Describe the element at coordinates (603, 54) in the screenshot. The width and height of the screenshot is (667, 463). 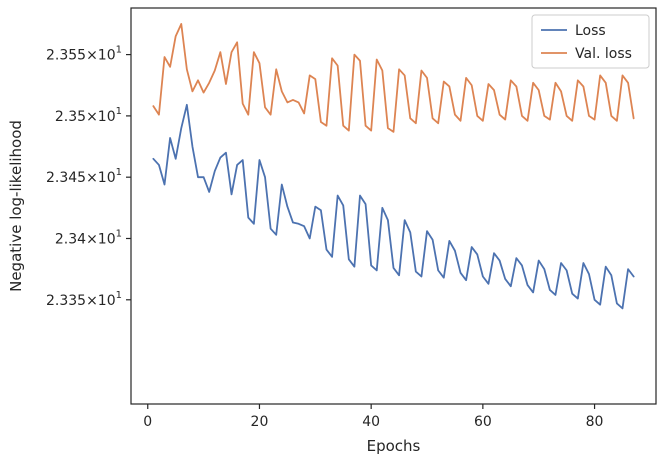
I see `legend-label: Val. loss` at that location.